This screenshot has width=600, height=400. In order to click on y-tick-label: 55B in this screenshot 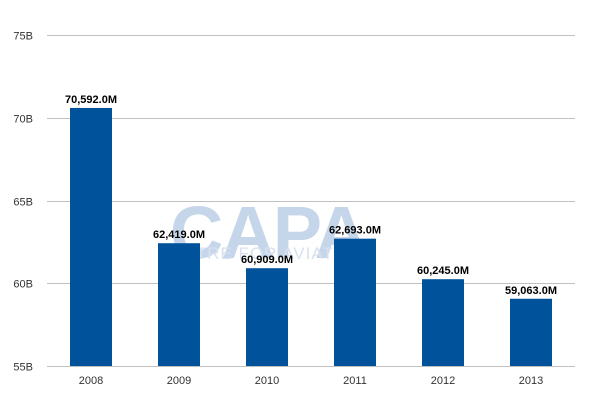, I will do `click(23, 368)`.